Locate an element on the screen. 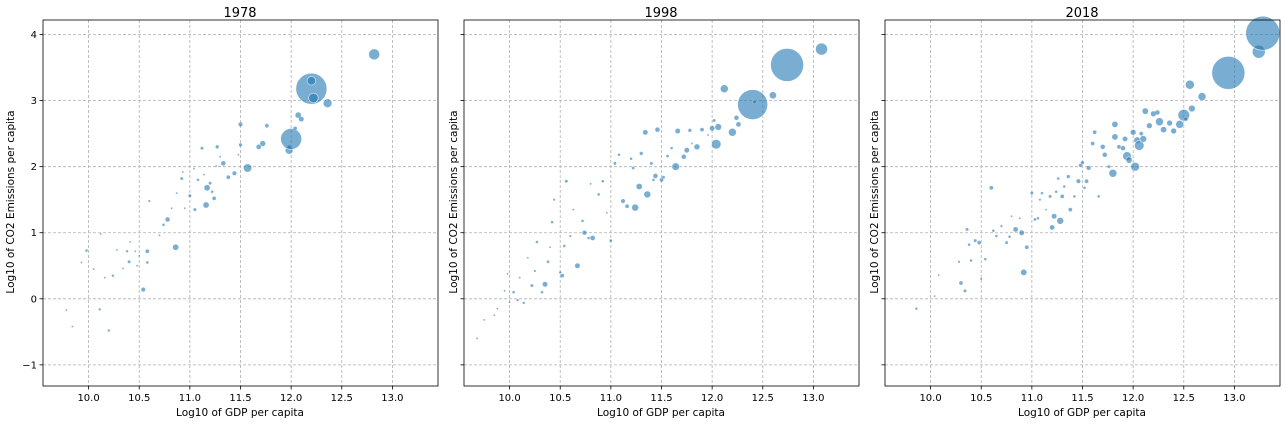  x-axis-label: Log10 of GDP per capita is located at coordinates (240, 413).